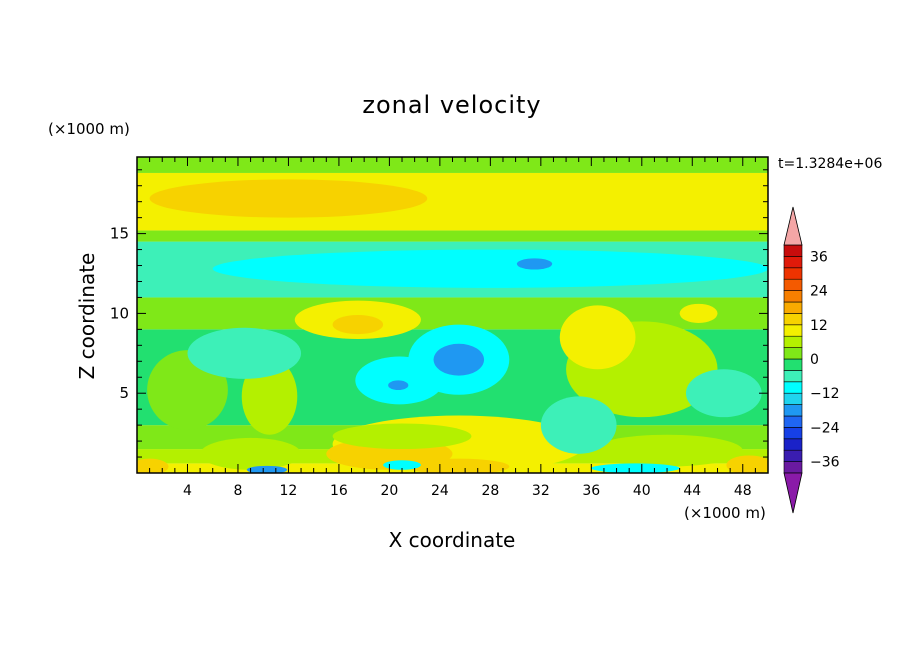 Image resolution: width=904 pixels, height=654 pixels. Describe the element at coordinates (825, 428) in the screenshot. I see `colorbar-tick-label: −24` at that location.